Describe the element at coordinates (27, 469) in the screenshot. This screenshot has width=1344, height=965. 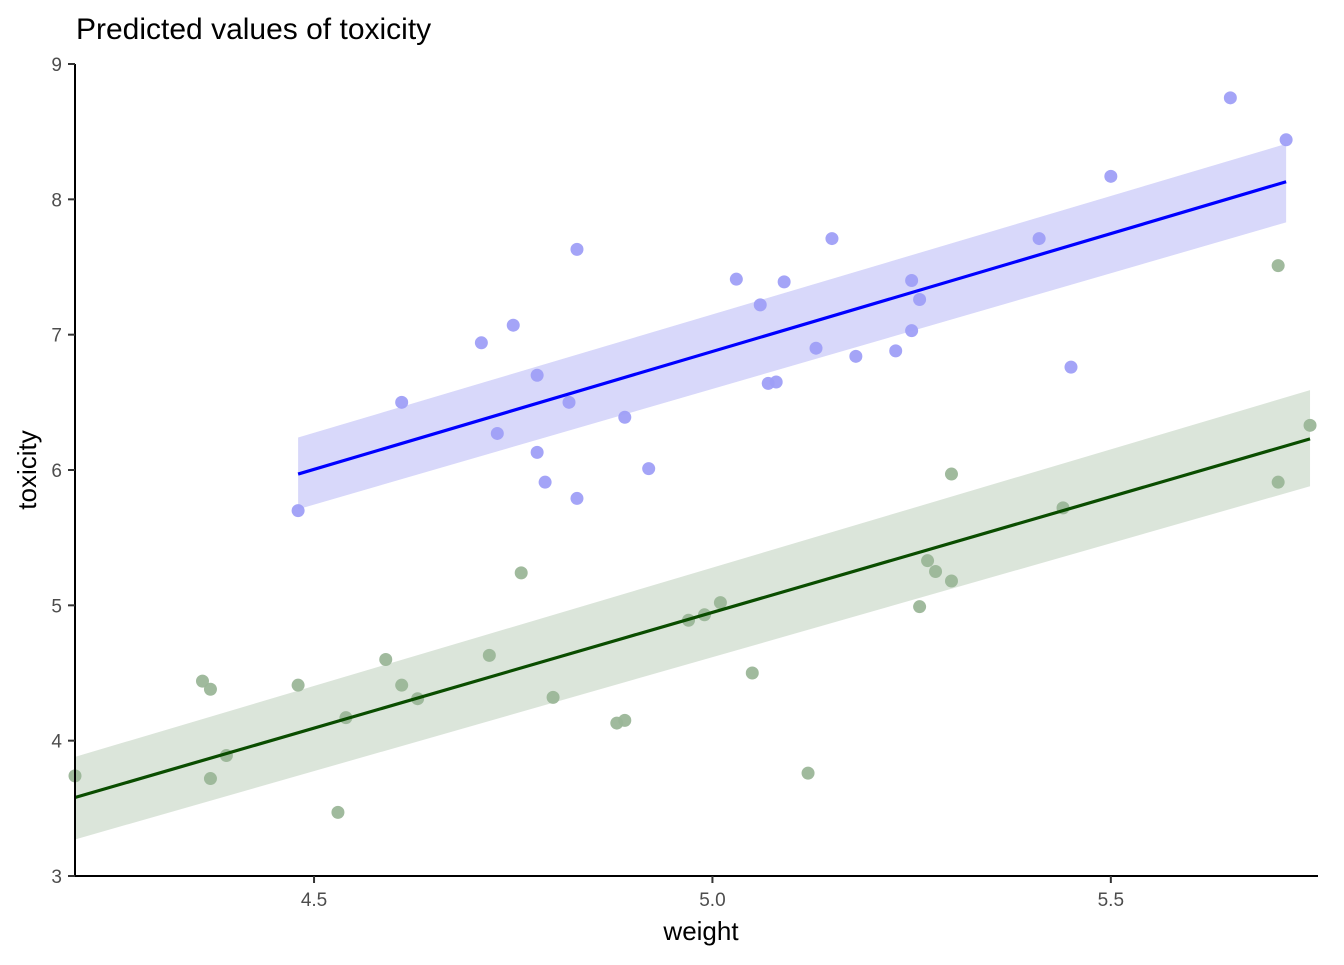
I see `y-axis-title: toxicity` at that location.